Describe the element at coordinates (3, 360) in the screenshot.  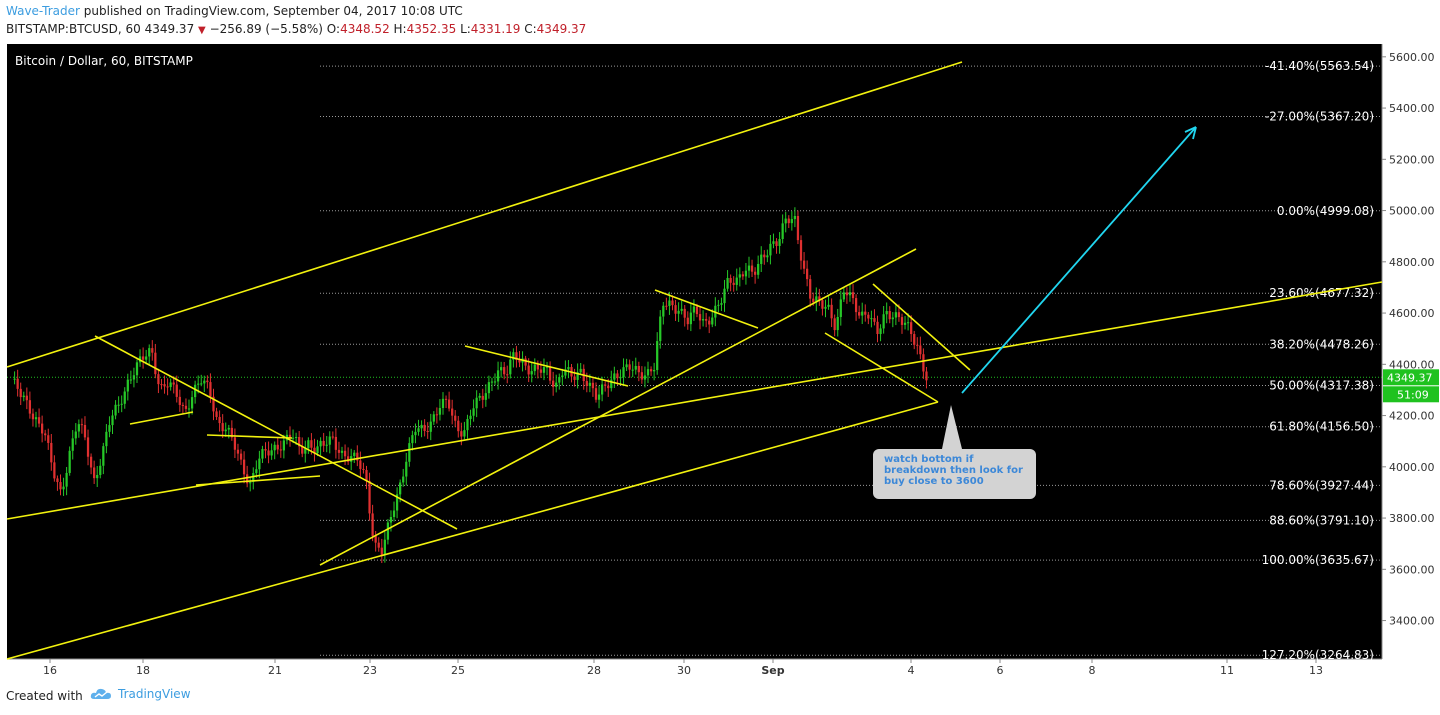
I see `left-margin` at that location.